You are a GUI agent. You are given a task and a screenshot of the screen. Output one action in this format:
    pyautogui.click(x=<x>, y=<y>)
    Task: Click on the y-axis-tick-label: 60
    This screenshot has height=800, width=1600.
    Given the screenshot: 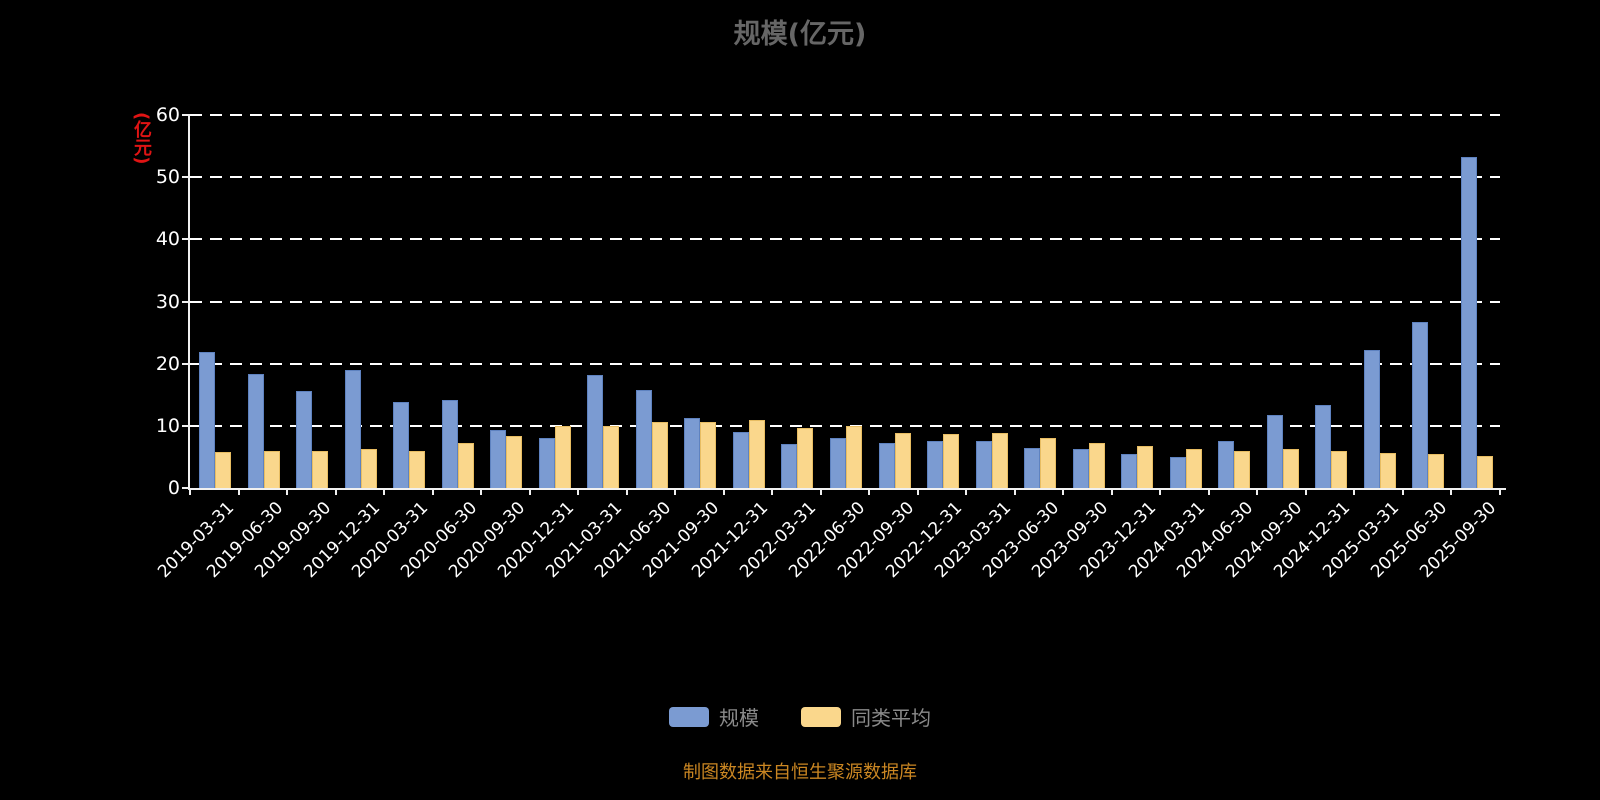 What is the action you would take?
    pyautogui.click(x=167, y=115)
    